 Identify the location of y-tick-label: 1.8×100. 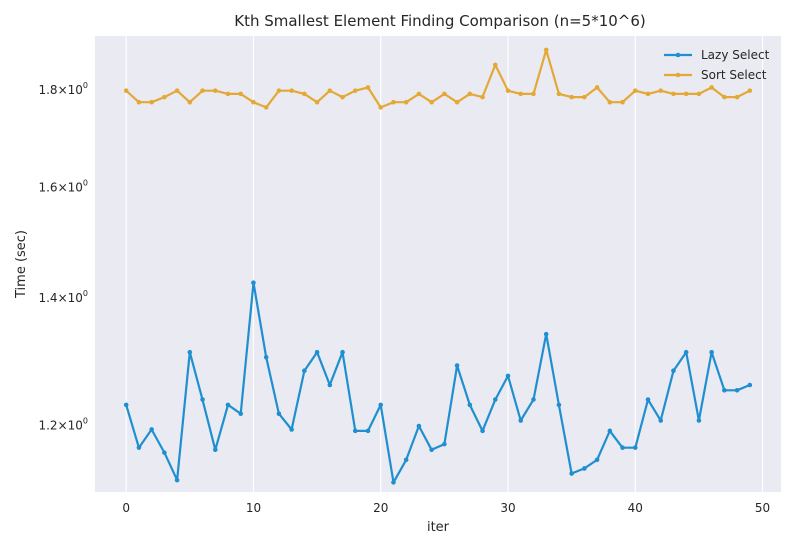
(63, 89).